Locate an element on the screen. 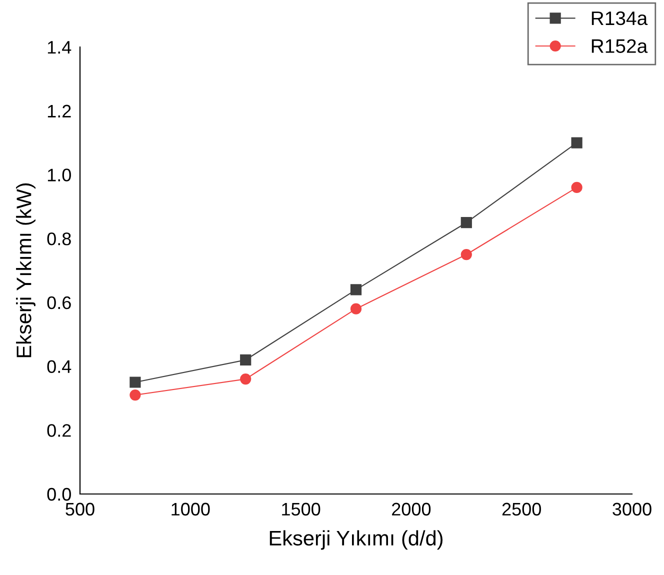 The height and width of the screenshot is (575, 664). y-tick-label: 1.0 is located at coordinates (59, 175).